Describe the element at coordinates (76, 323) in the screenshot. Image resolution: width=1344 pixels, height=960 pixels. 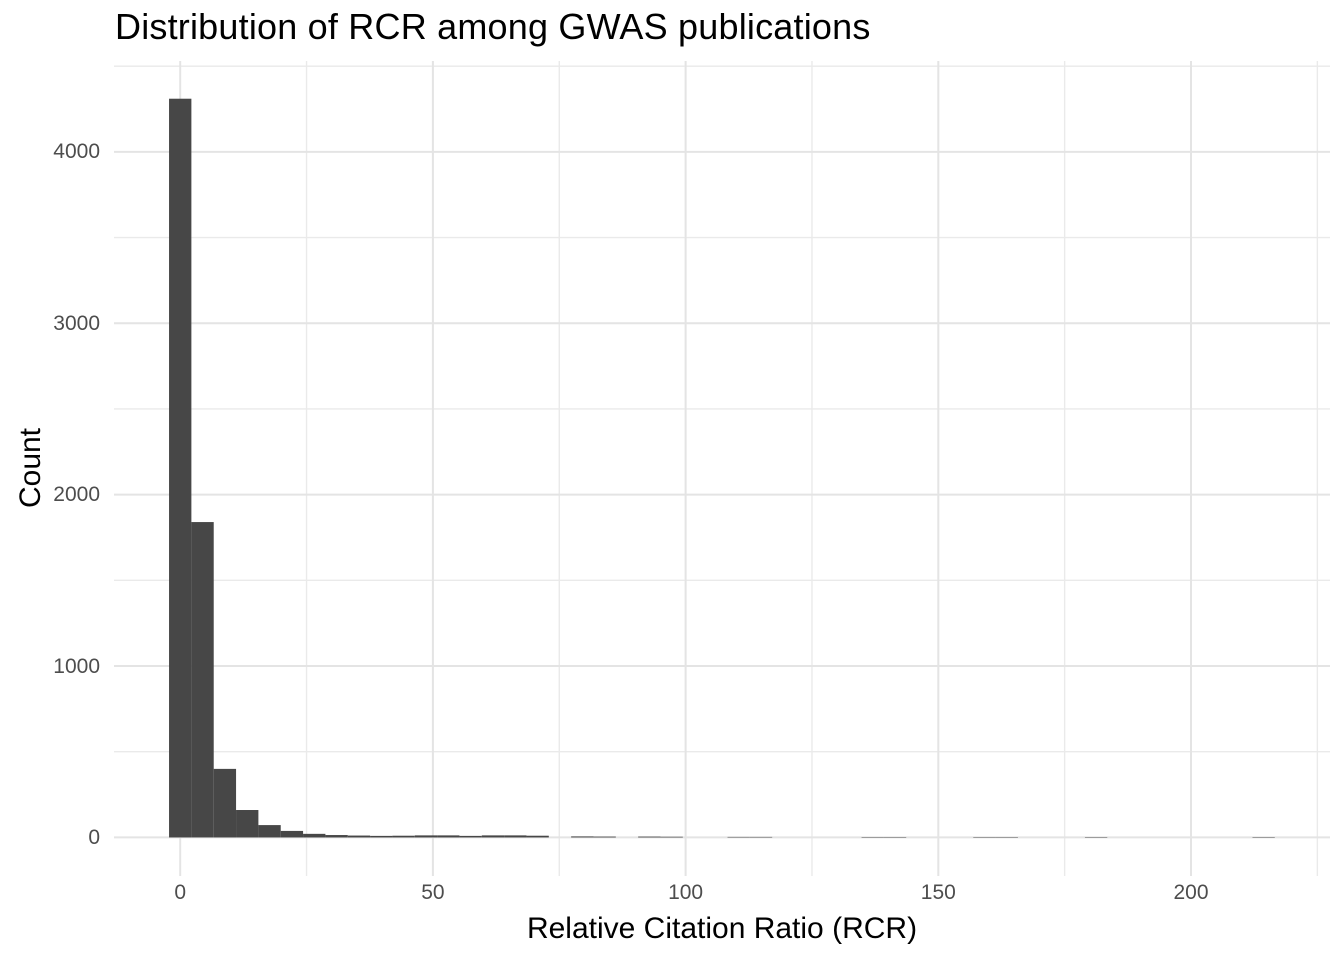
I see `y-tick-label: 3000` at that location.